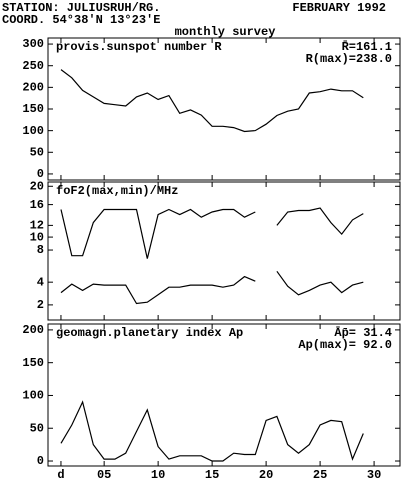  What do you see at coordinates (345, 345) in the screenshot?
I see `annotation: Ap(max)= 92.0` at bounding box center [345, 345].